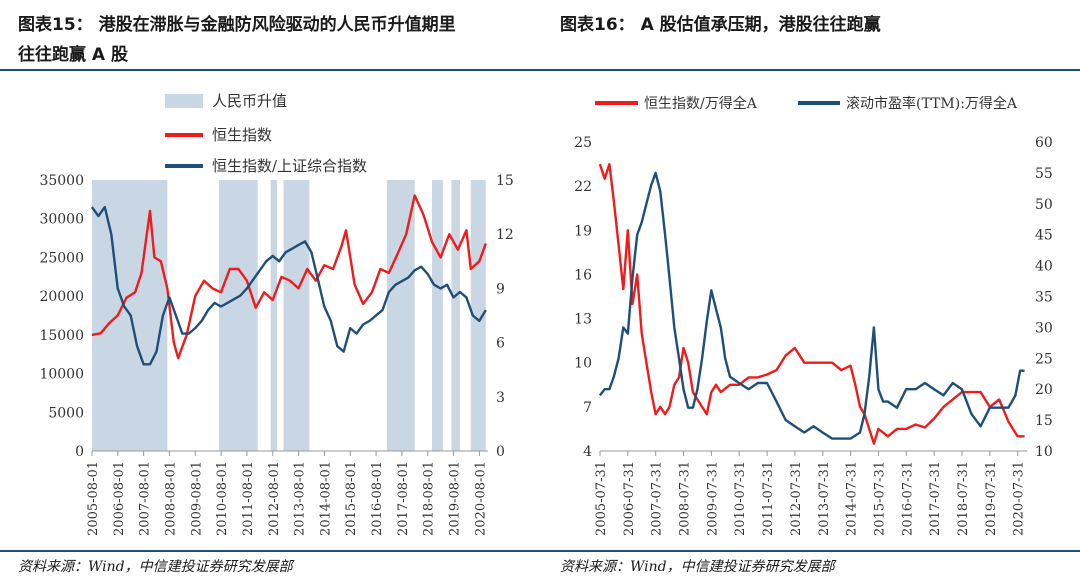 The image size is (1080, 579). What do you see at coordinates (500, 344) in the screenshot?
I see `left-y-right-tick: 6` at bounding box center [500, 344].